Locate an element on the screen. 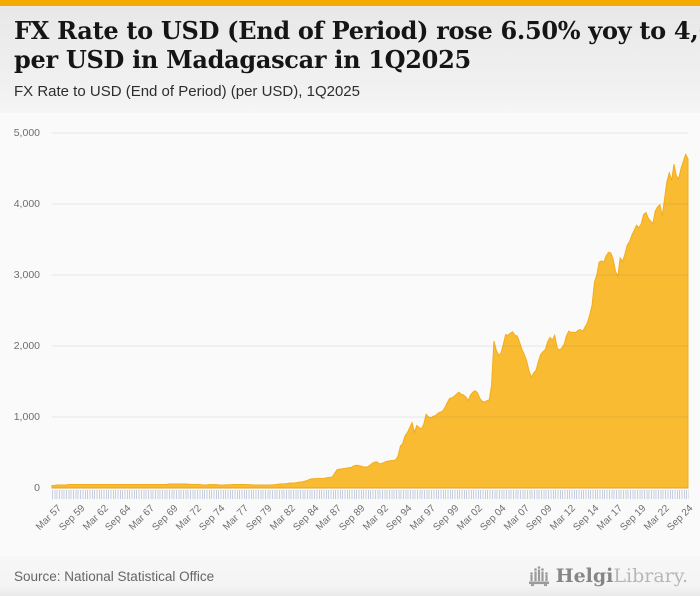 Image resolution: width=700 pixels, height=596 pixels. accent-top-bar is located at coordinates (350, 3).